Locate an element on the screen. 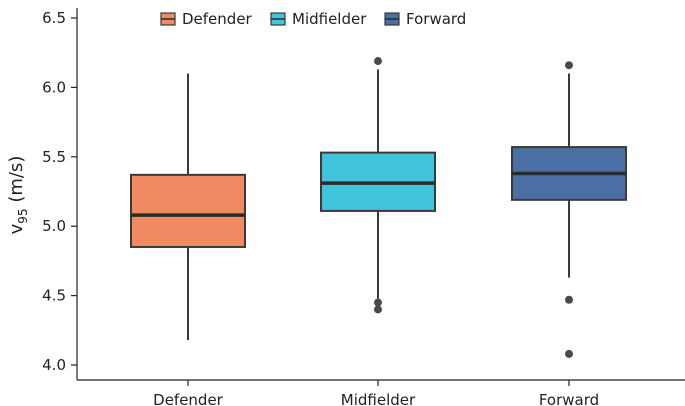 This screenshot has width=685, height=406. y-tick-label: 4.0 is located at coordinates (54, 365).